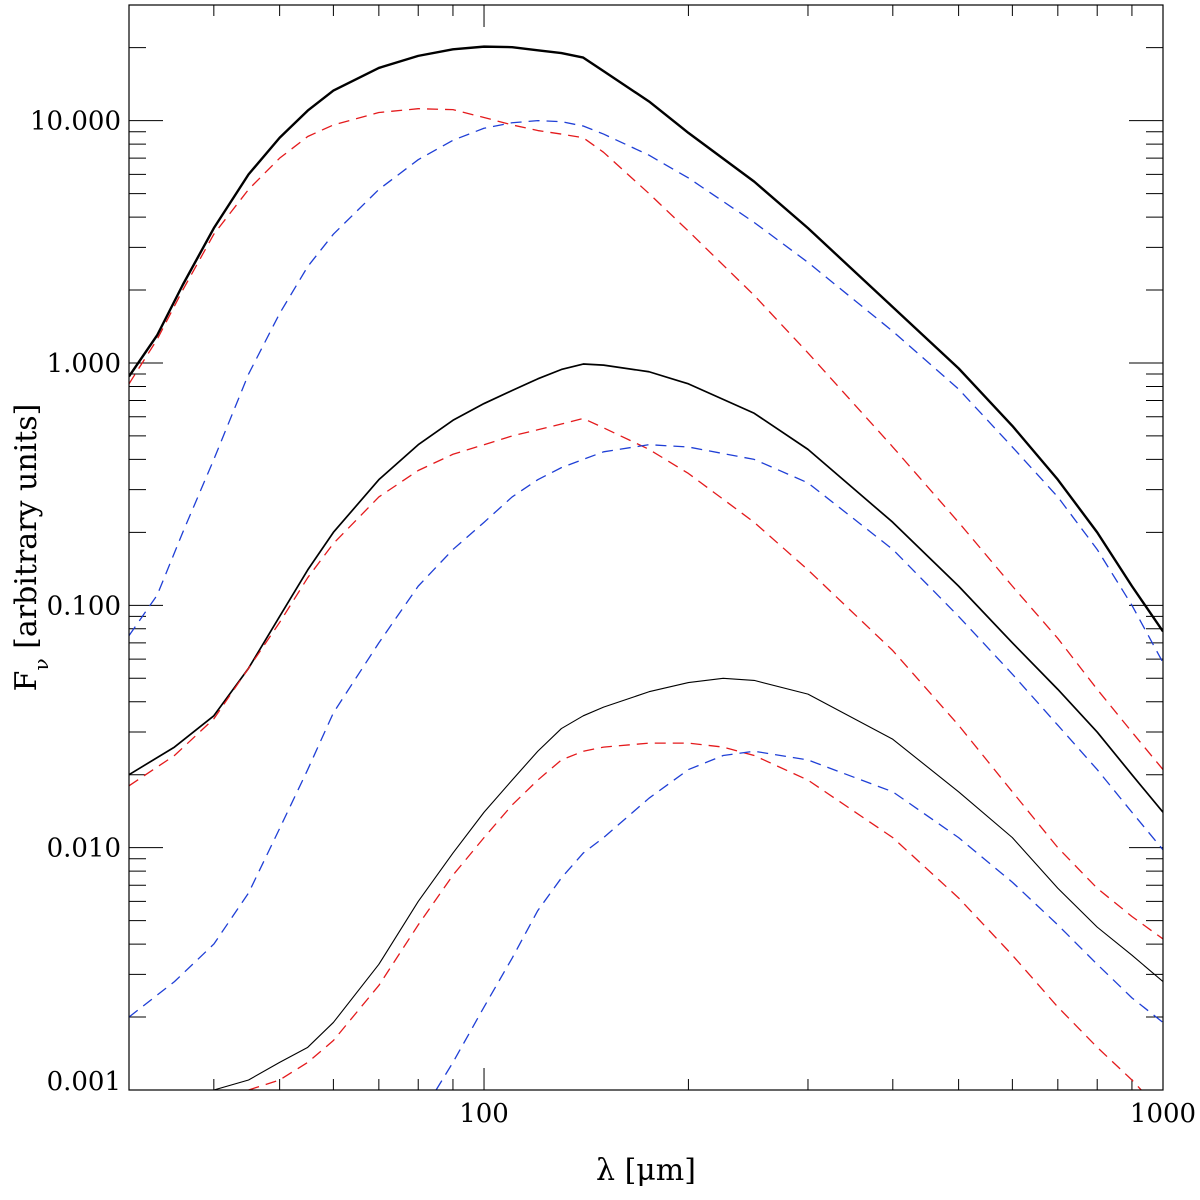  I want to click on y-tick-label: 0.010, so click(84, 849).